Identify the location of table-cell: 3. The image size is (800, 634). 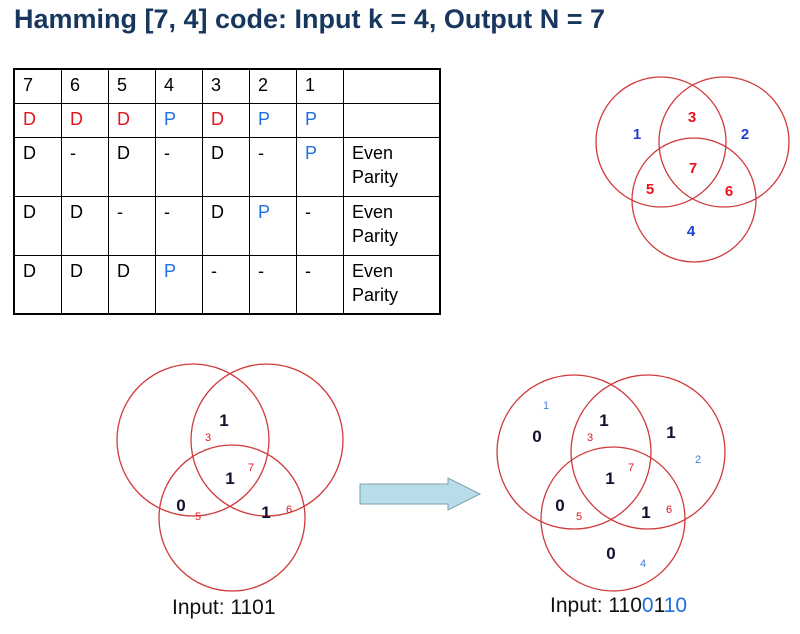
(226, 86).